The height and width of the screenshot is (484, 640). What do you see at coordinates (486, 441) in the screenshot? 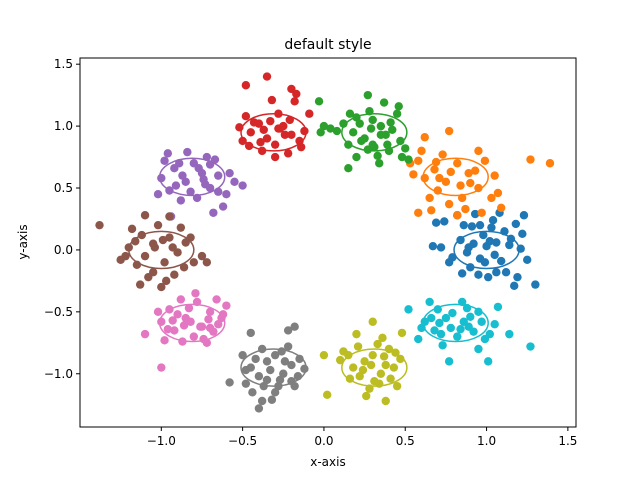
I see `x-tick-label: 1.0` at bounding box center [486, 441].